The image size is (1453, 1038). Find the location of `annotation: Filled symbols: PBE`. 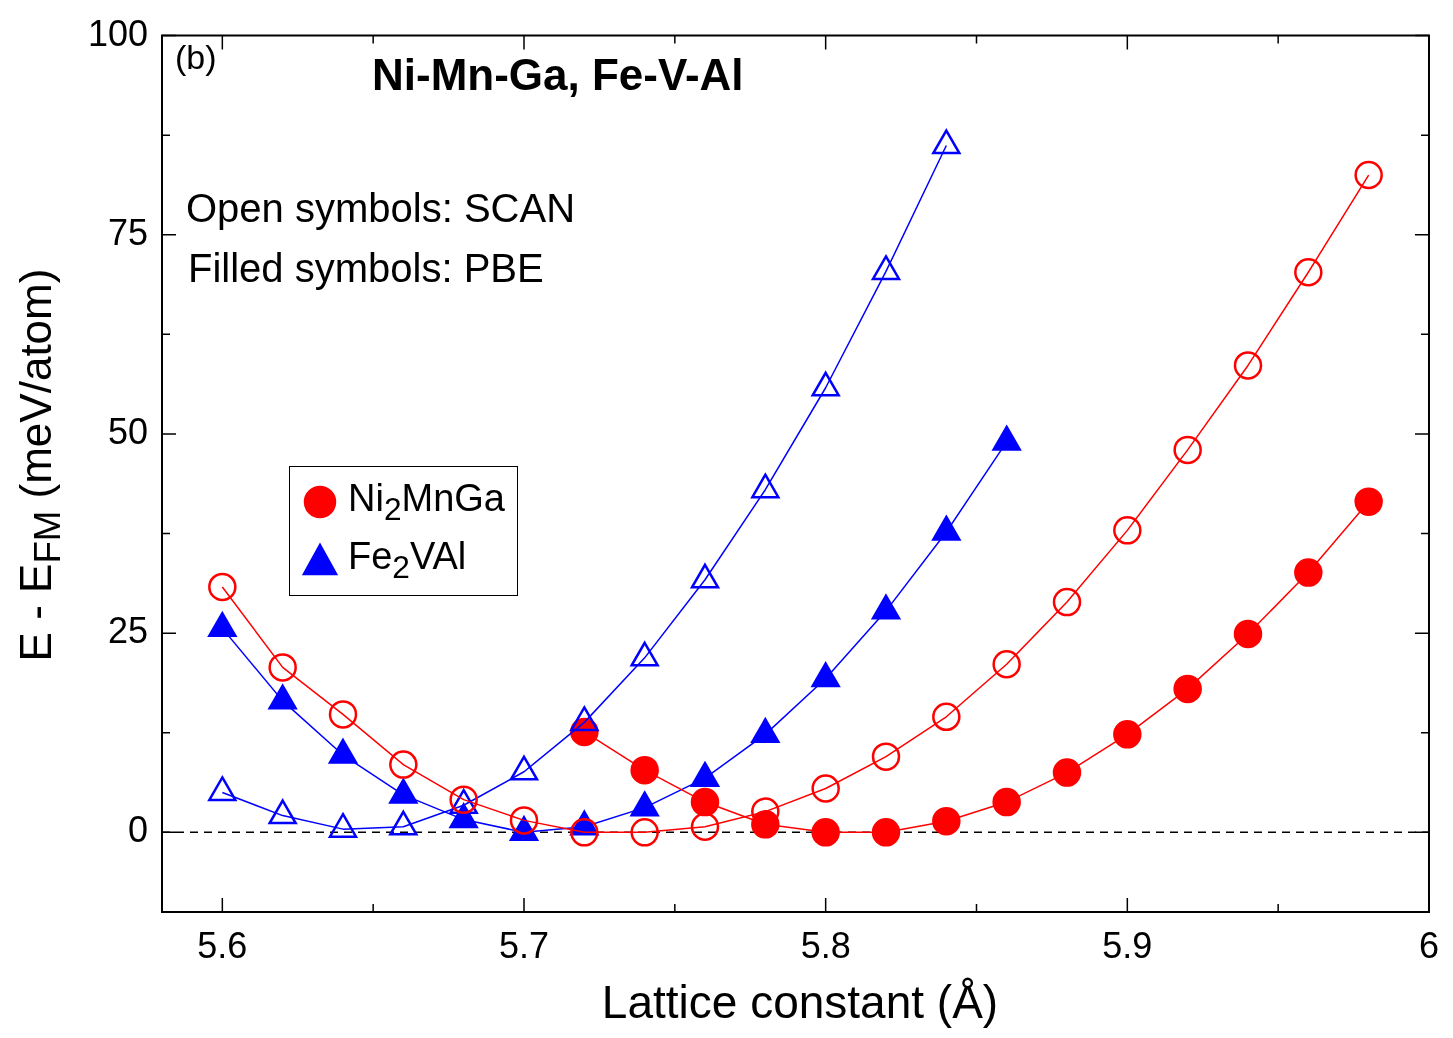

annotation: Filled symbols: PBE is located at coordinates (366, 268).